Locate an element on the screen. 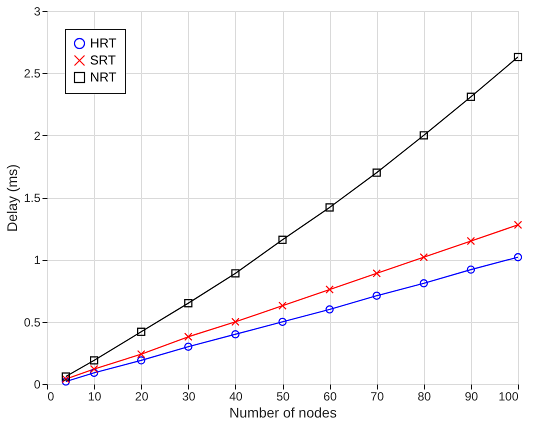  x-tick-label: 50 is located at coordinates (283, 397).